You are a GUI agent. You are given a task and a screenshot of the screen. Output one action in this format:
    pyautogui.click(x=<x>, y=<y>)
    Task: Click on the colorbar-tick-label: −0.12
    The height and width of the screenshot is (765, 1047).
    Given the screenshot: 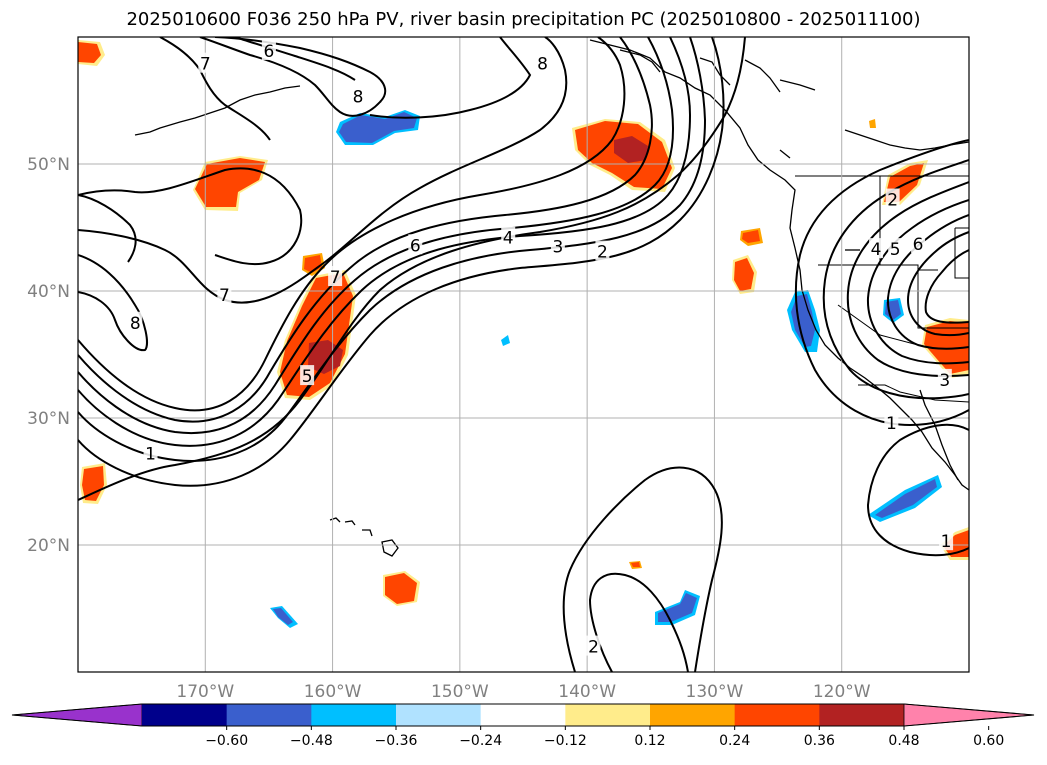 What is the action you would take?
    pyautogui.click(x=565, y=741)
    